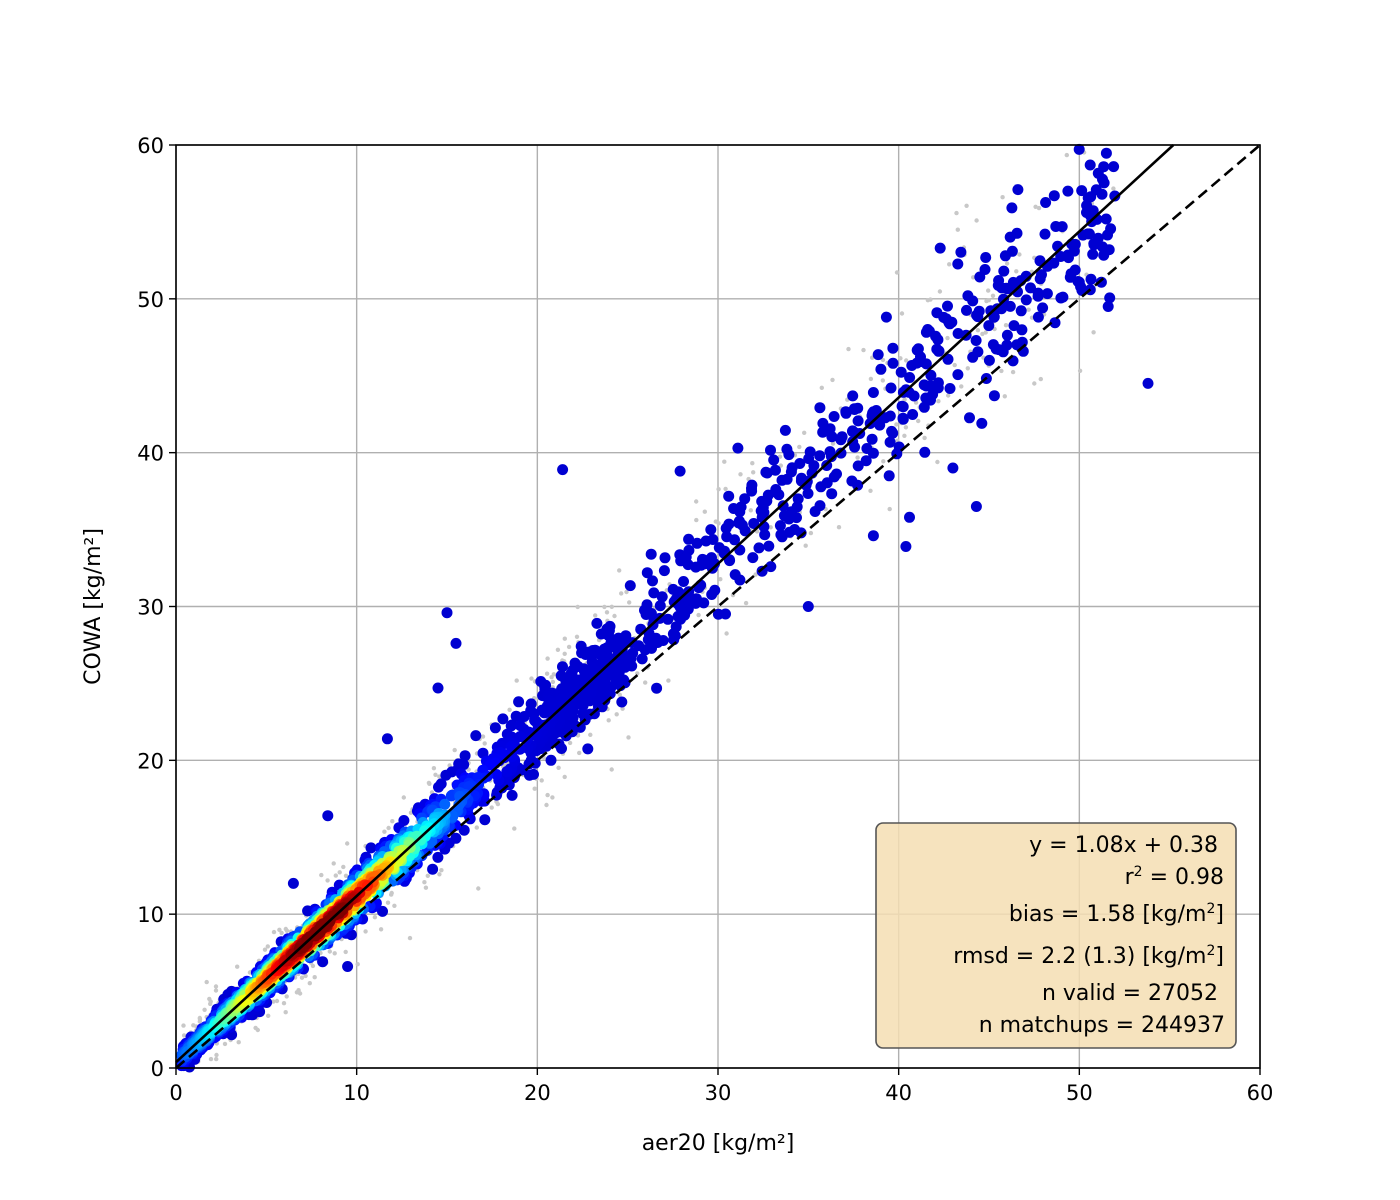  What do you see at coordinates (1219, 956) in the screenshot?
I see `rmsd-end: ]` at bounding box center [1219, 956].